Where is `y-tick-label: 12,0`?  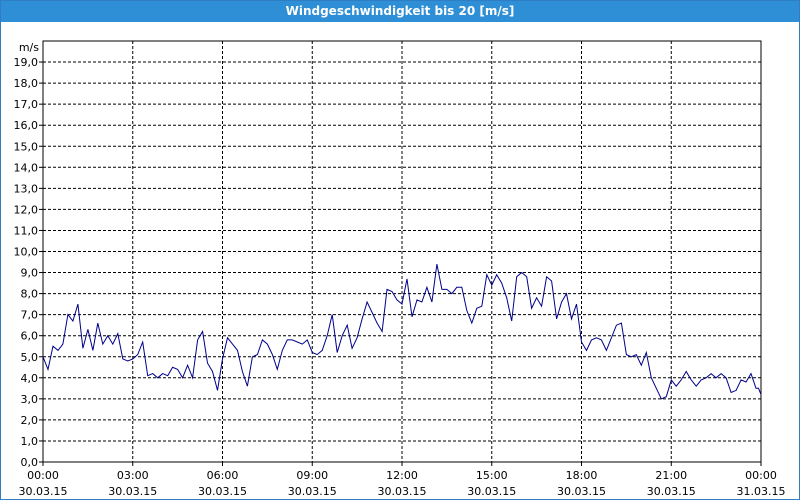
y-tick-label: 12,0 is located at coordinates (26, 209).